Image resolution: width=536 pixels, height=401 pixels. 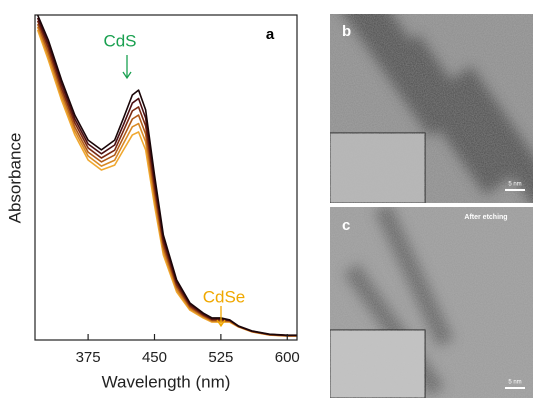 What do you see at coordinates (88, 357) in the screenshot?
I see `x-tick-label: 375` at bounding box center [88, 357].